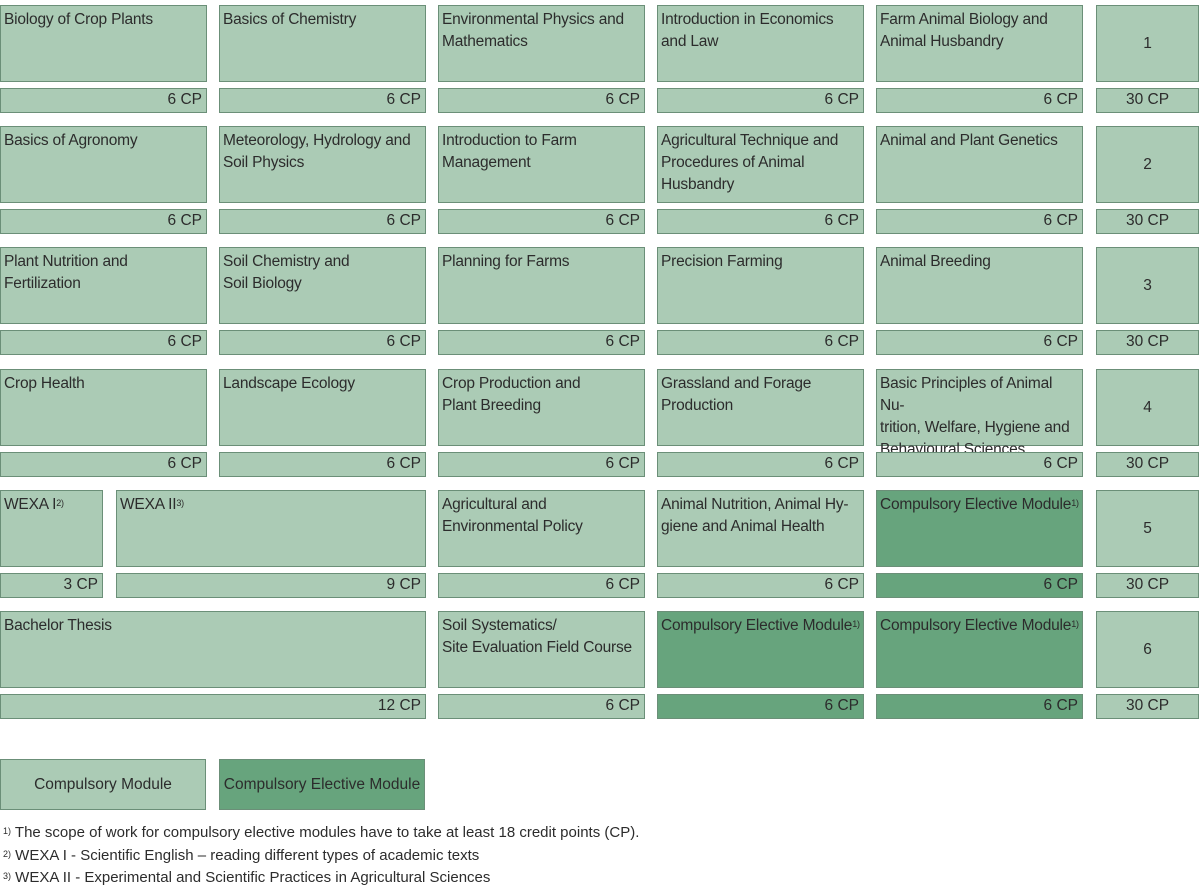 The image size is (1200, 895). What do you see at coordinates (979, 285) in the screenshot?
I see `module-animal-breeding: Animal Breeding` at bounding box center [979, 285].